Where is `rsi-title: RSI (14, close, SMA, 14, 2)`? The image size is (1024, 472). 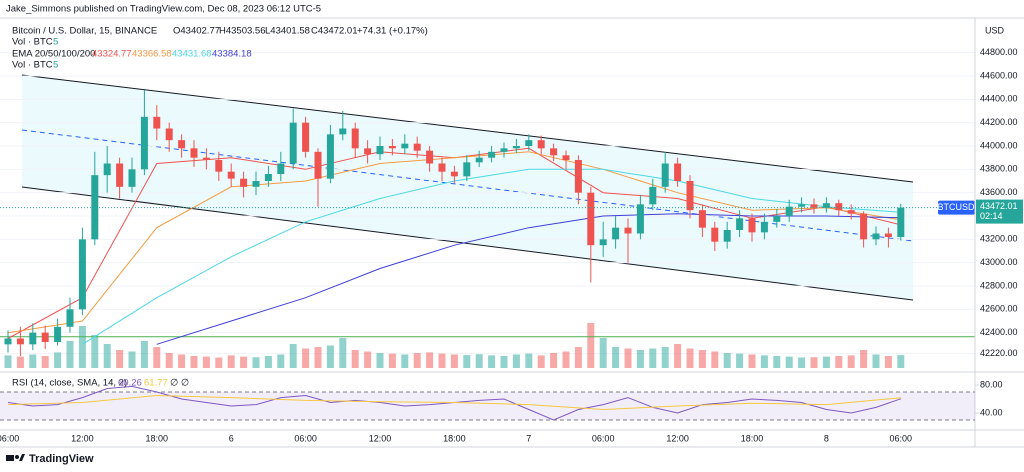
rsi-title: RSI (14, close, SMA, 14, 2) is located at coordinates (69, 383).